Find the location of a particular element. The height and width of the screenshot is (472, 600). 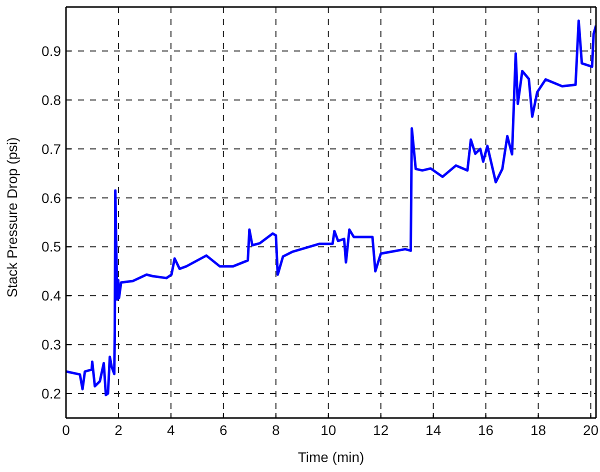

y-tick-label: 0.8 is located at coordinates (52, 100).